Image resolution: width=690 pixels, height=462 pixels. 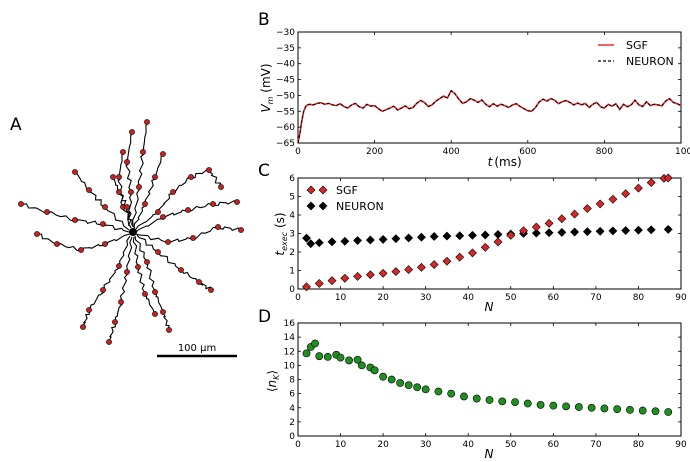 I want to click on y-tick-label: −60, so click(x=285, y=128).